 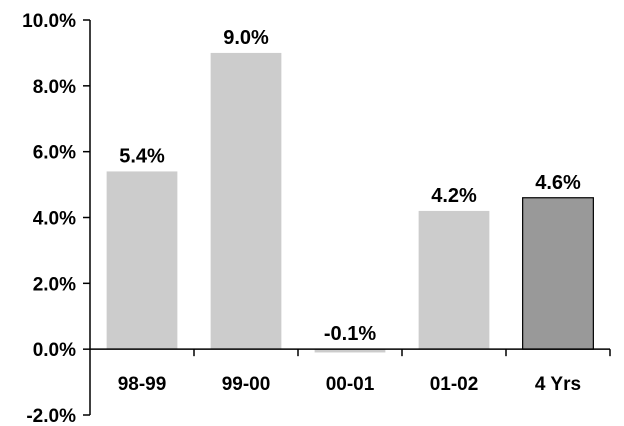 What do you see at coordinates (54, 284) in the screenshot?
I see `y-tick-label: 2.0%` at bounding box center [54, 284].